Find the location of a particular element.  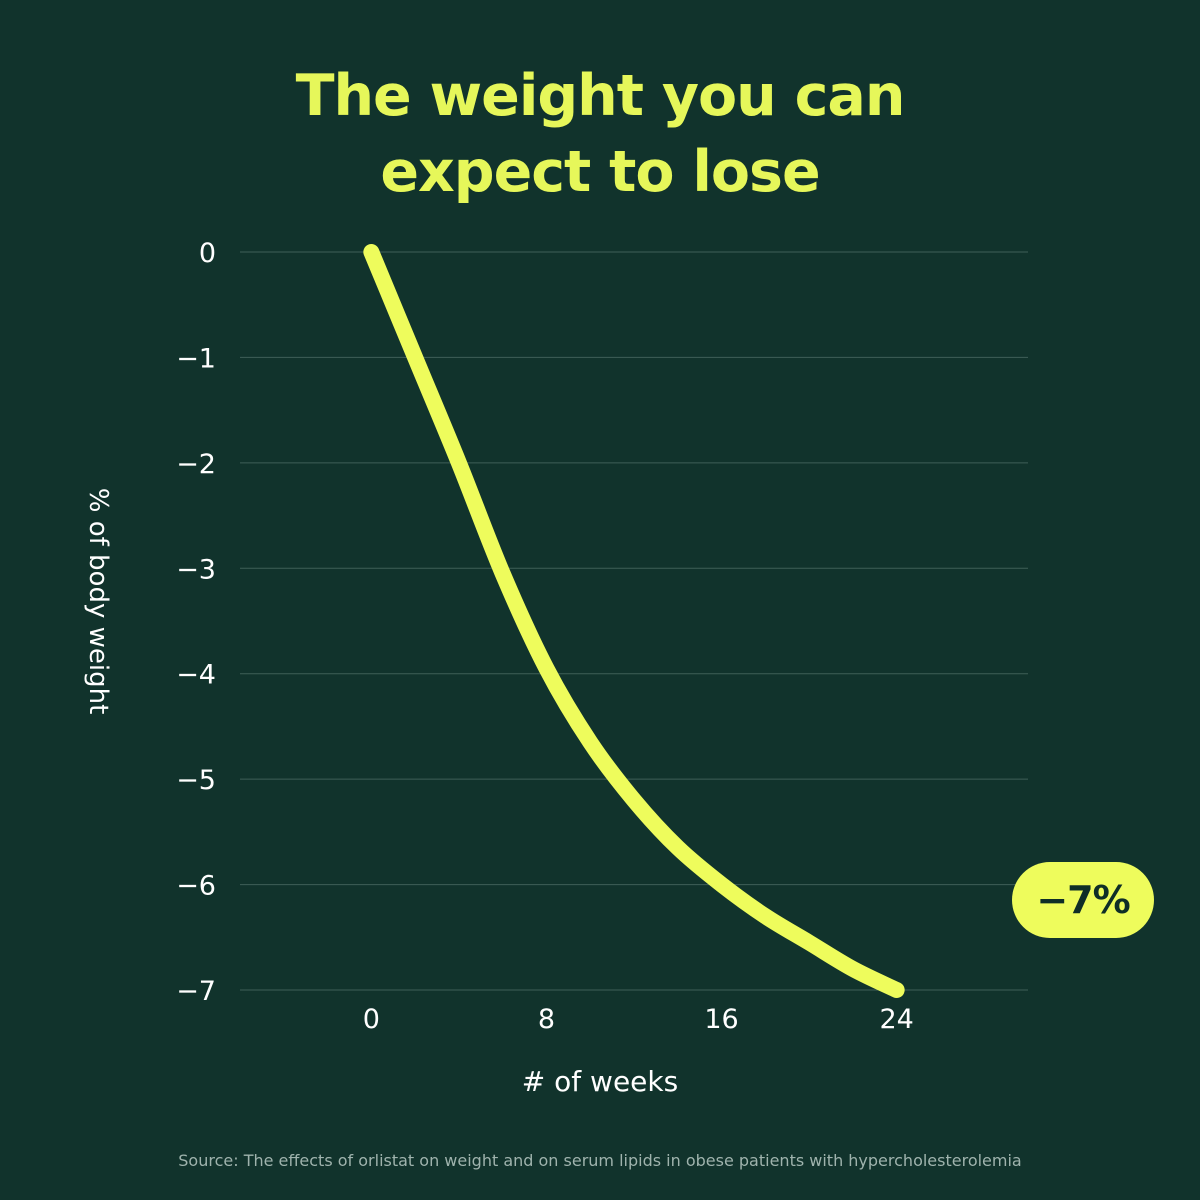

x-tick-label: 24 is located at coordinates (896, 1019).